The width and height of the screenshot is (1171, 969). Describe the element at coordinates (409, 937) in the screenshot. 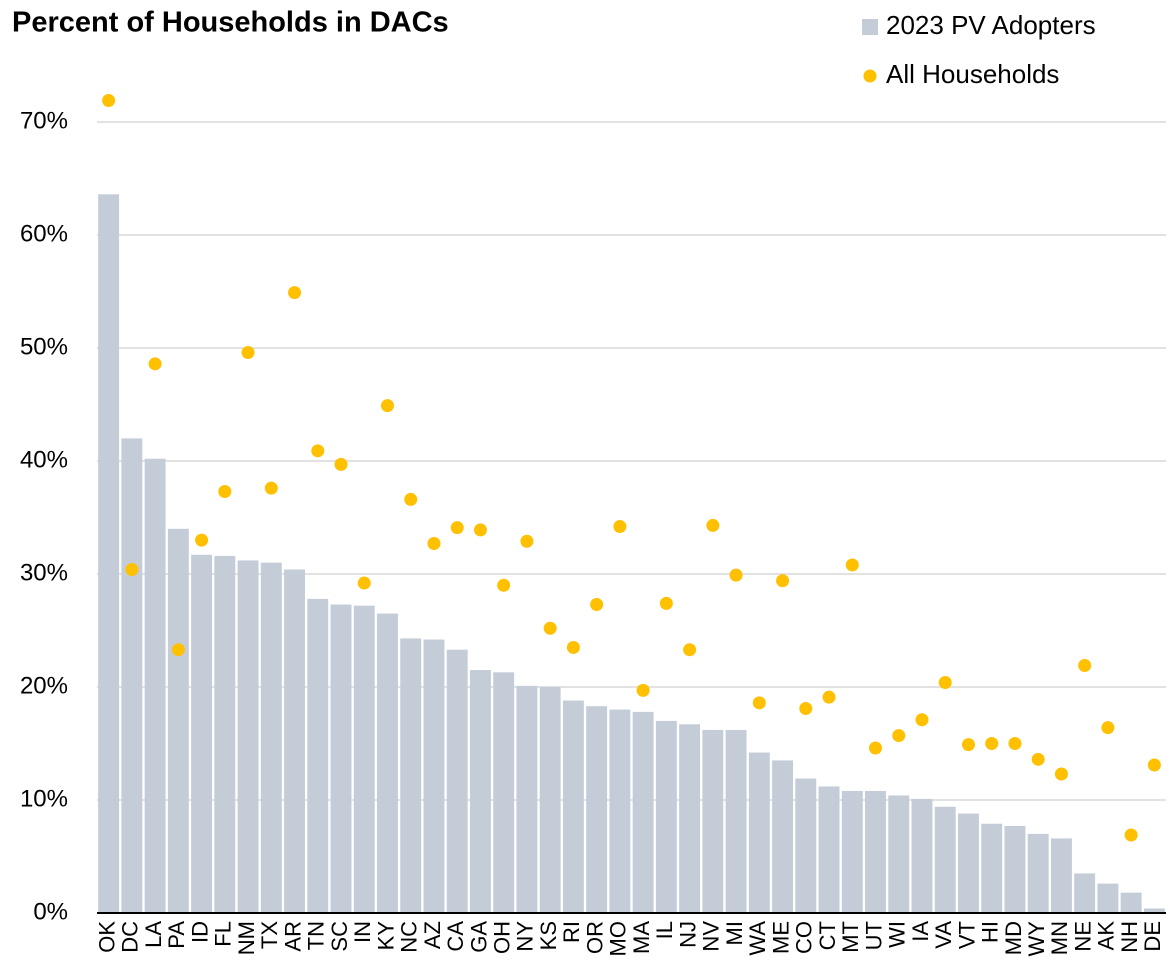

I see `x-tick-label: NC` at that location.